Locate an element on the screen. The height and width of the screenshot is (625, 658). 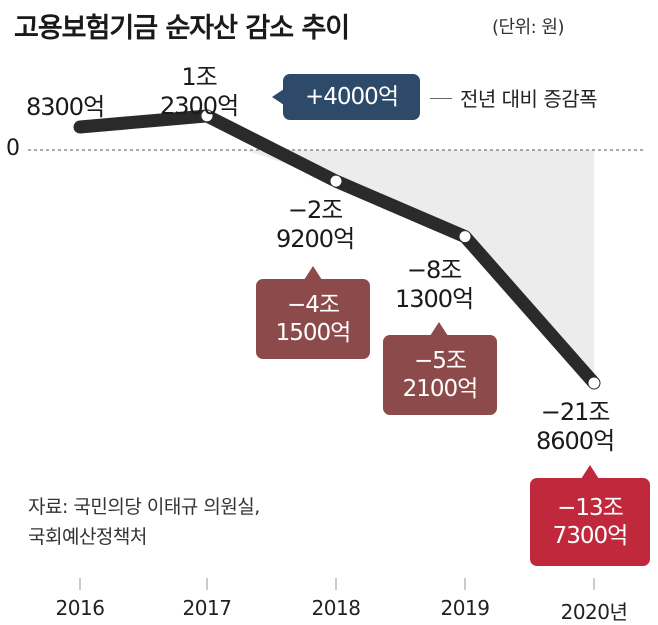
value-label-2017: 1조 2300억 is located at coordinates (199, 91).